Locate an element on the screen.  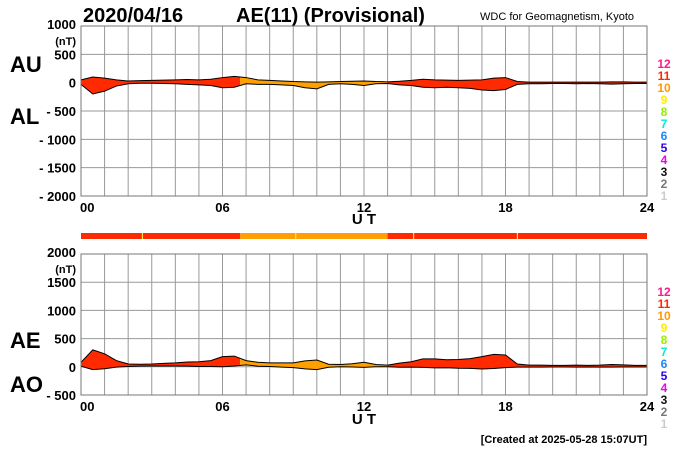
index-title: AE(11) (Provisional) is located at coordinates (330, 16).